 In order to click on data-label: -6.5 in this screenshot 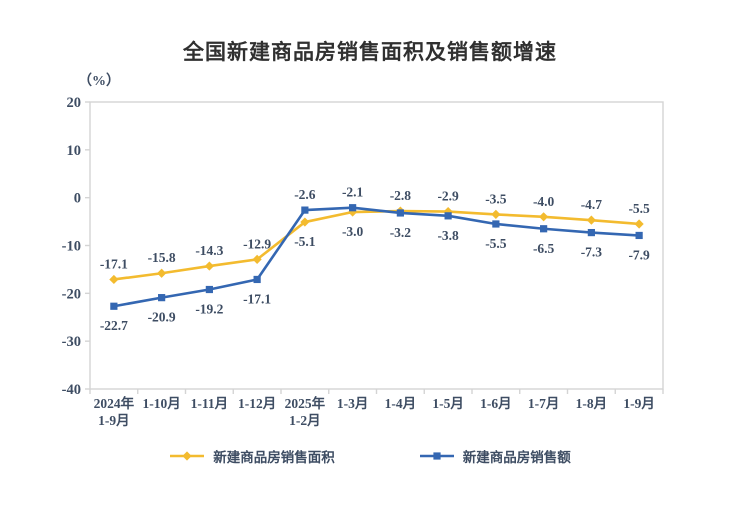, I will do `click(544, 248)`.